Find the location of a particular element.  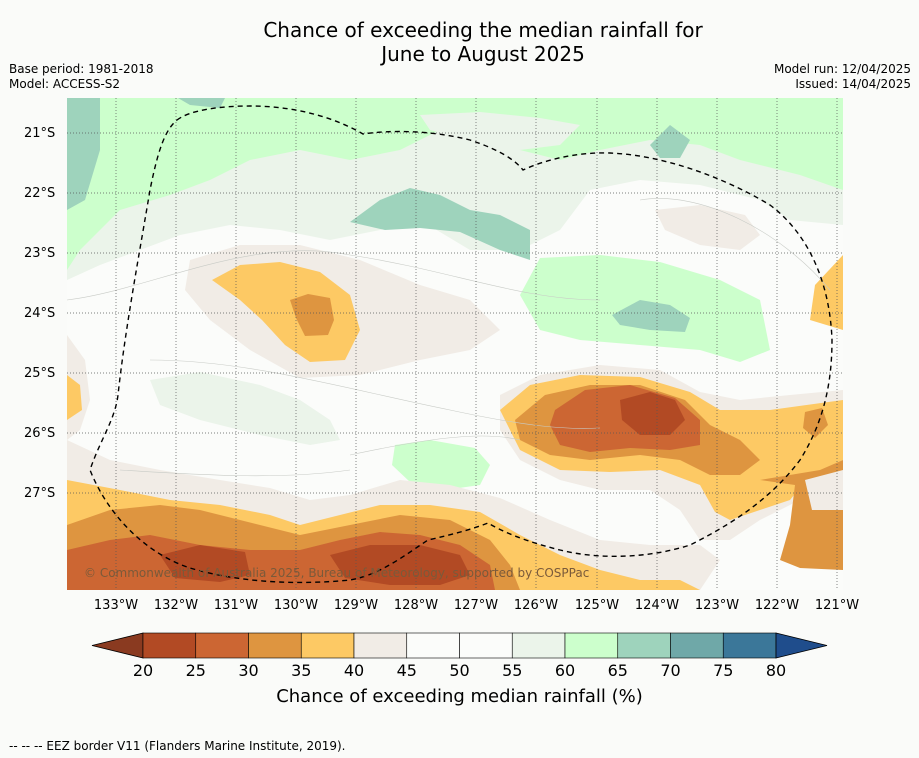

colorbar-tick-label: 60 is located at coordinates (565, 670).